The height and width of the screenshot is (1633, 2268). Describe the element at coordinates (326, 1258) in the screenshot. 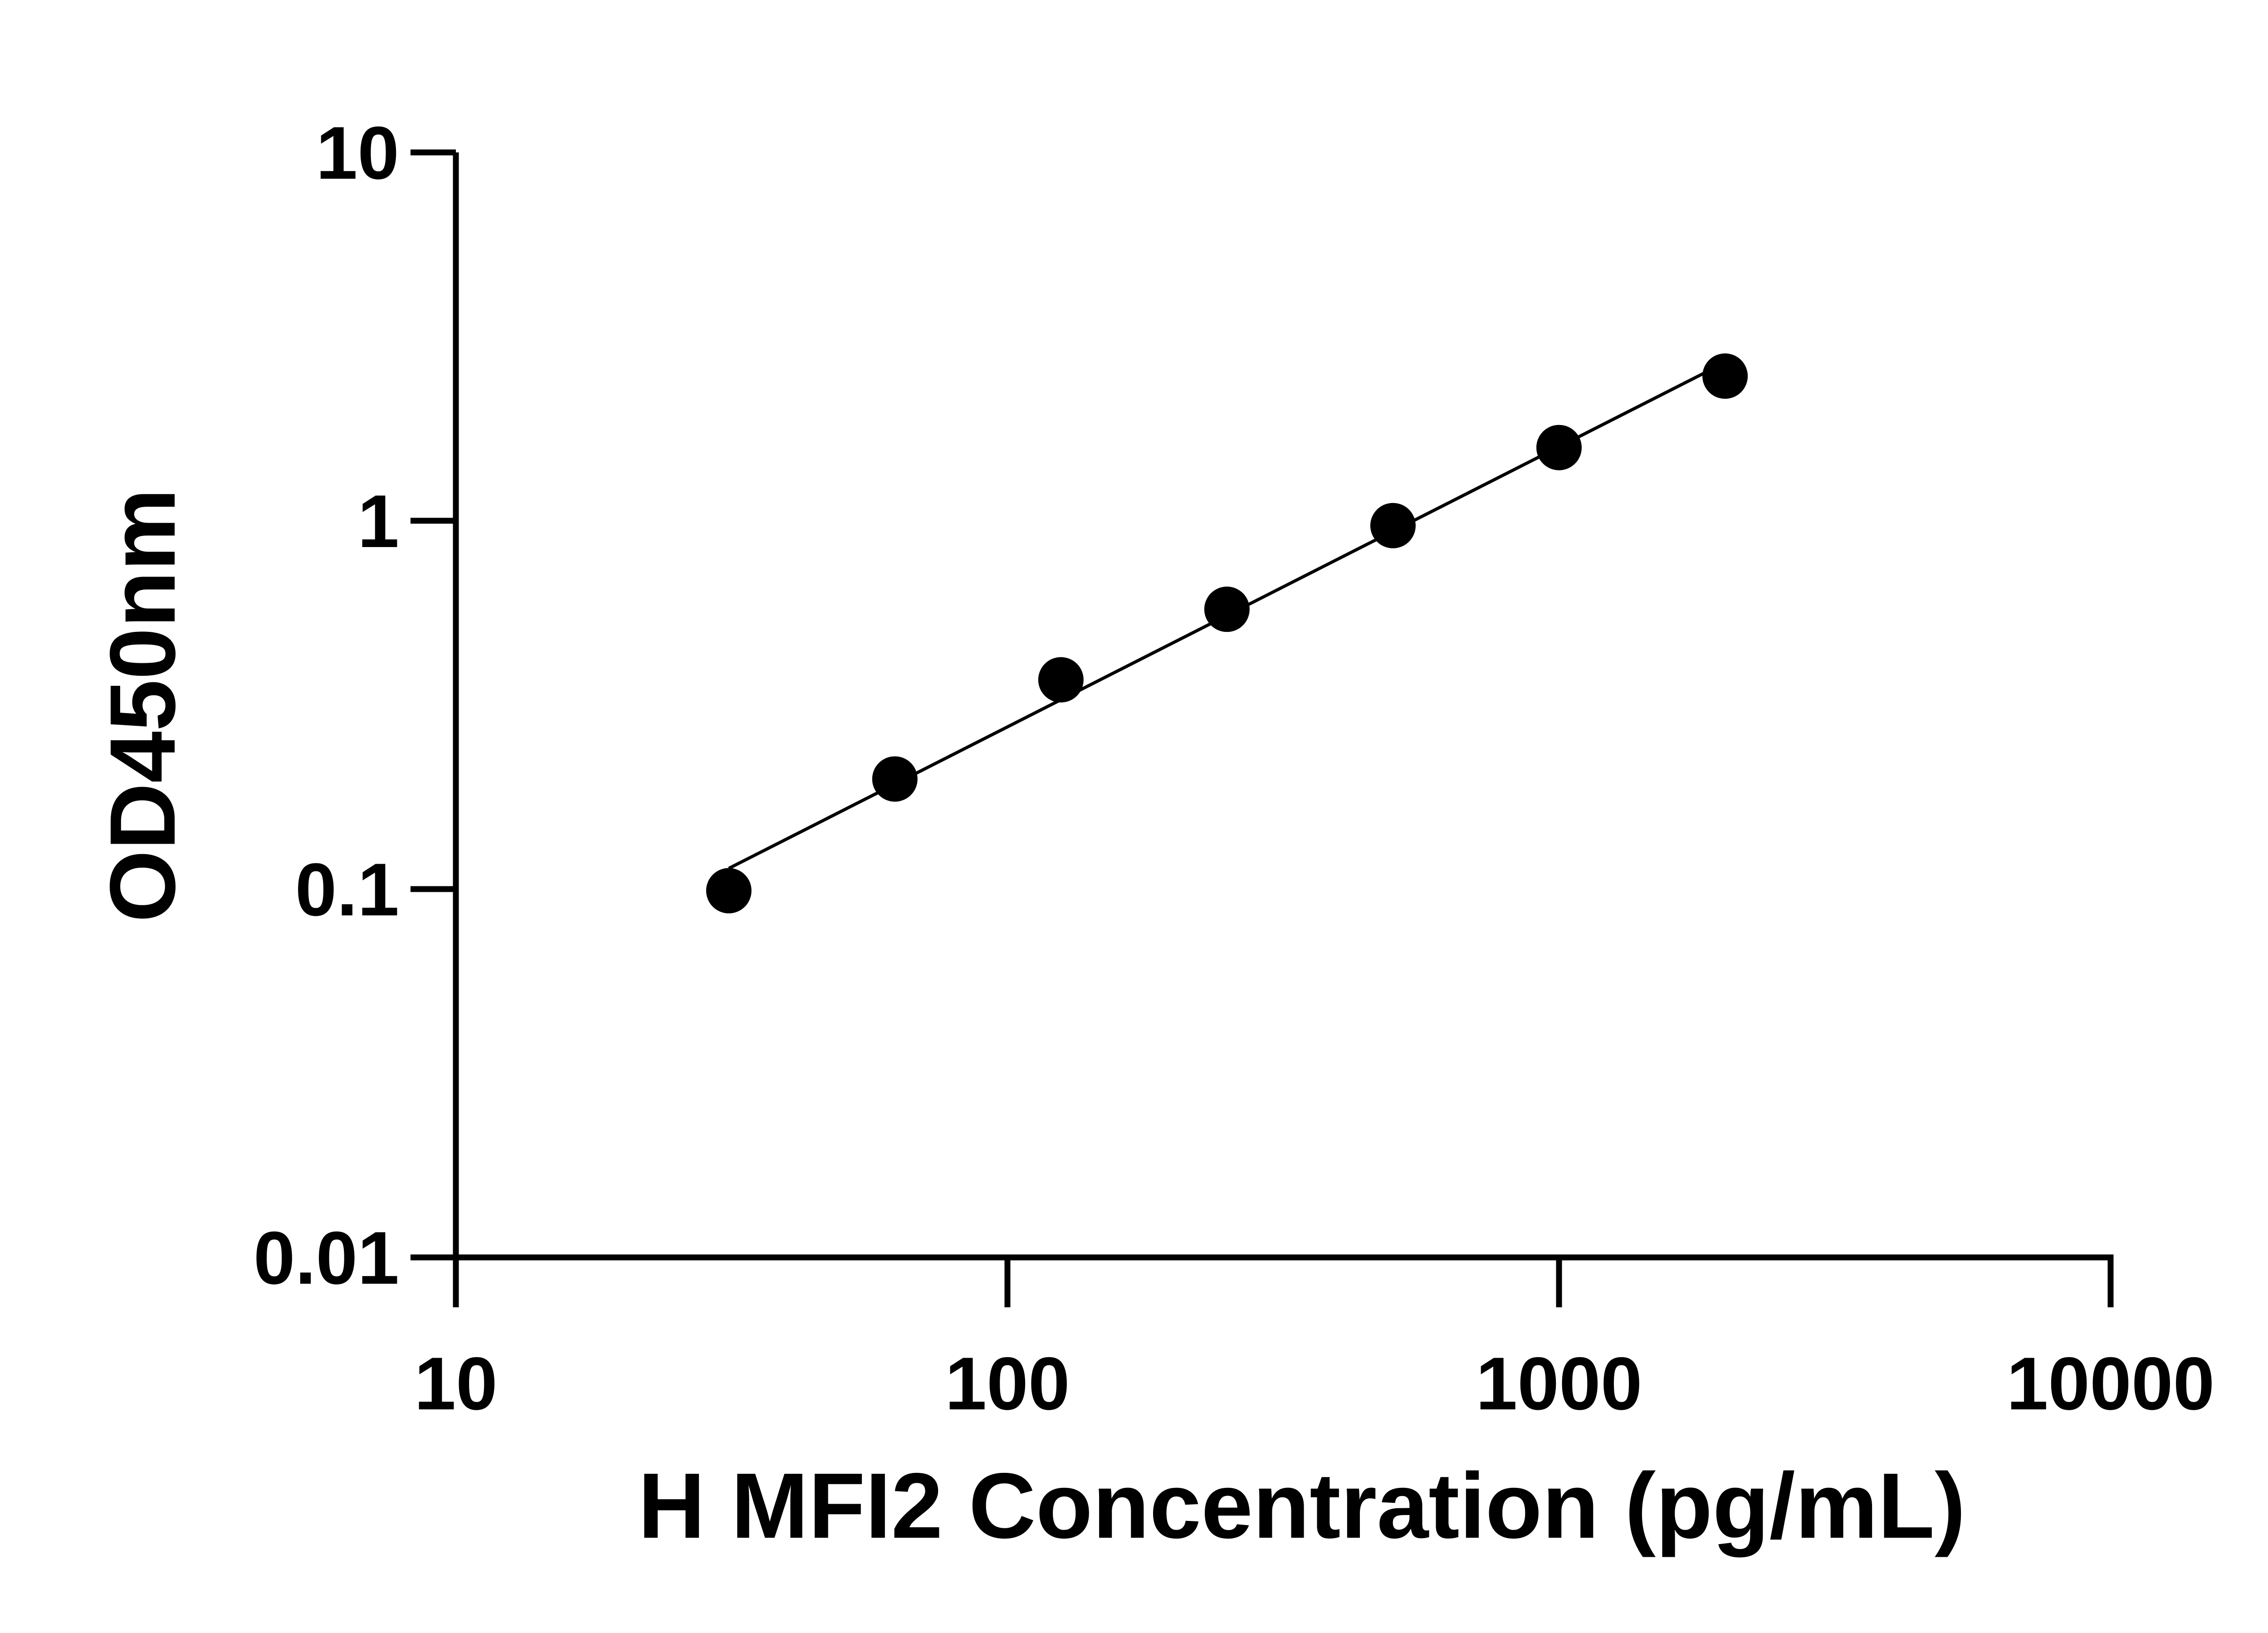

I see `y-tick-label: 0.01` at that location.